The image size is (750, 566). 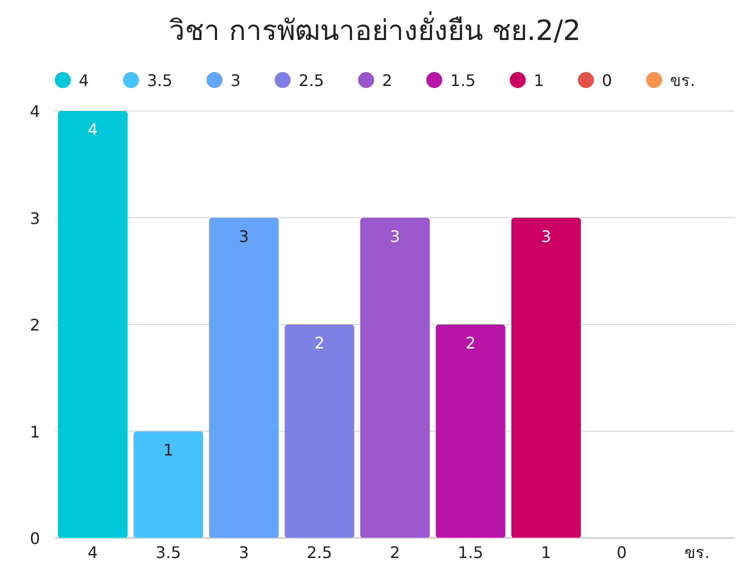 I want to click on chart-title: วิชา การพัฒนาอย่างยั่งยืน ชย.2/2, so click(x=375, y=29).